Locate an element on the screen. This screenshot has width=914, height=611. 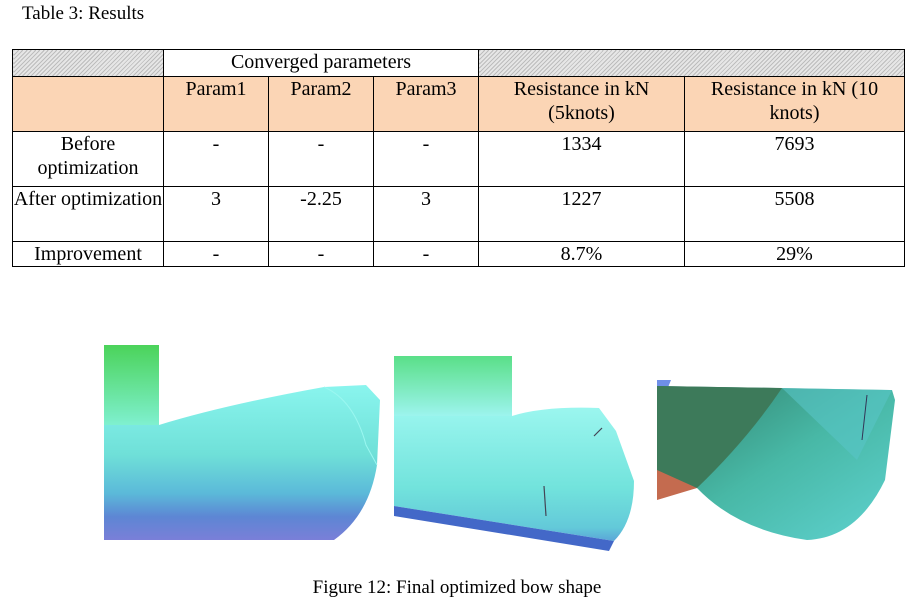
table-caption: Table 3: Results is located at coordinates (83, 13).